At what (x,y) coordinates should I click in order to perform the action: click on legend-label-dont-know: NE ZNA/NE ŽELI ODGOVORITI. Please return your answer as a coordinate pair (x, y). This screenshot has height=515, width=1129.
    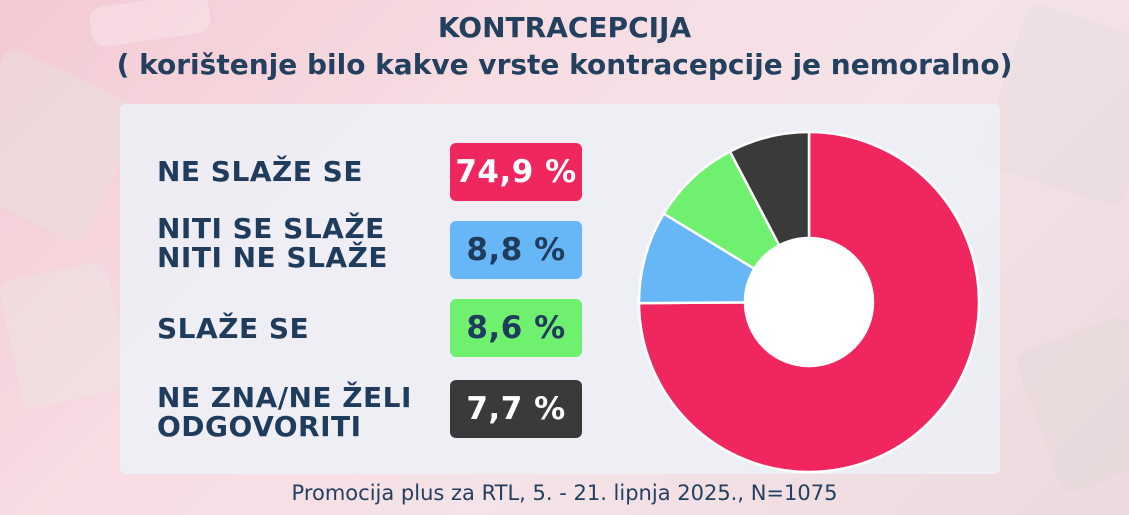
    Looking at the image, I should click on (284, 412).